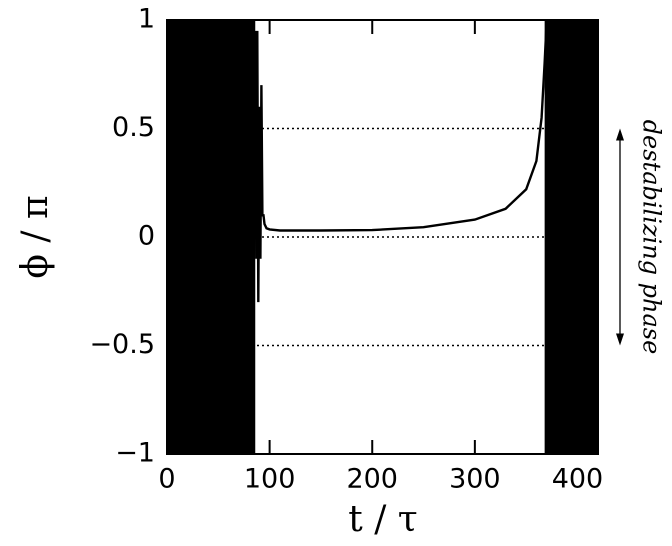 The height and width of the screenshot is (546, 672). I want to click on x-tick-label: 100, so click(270, 479).